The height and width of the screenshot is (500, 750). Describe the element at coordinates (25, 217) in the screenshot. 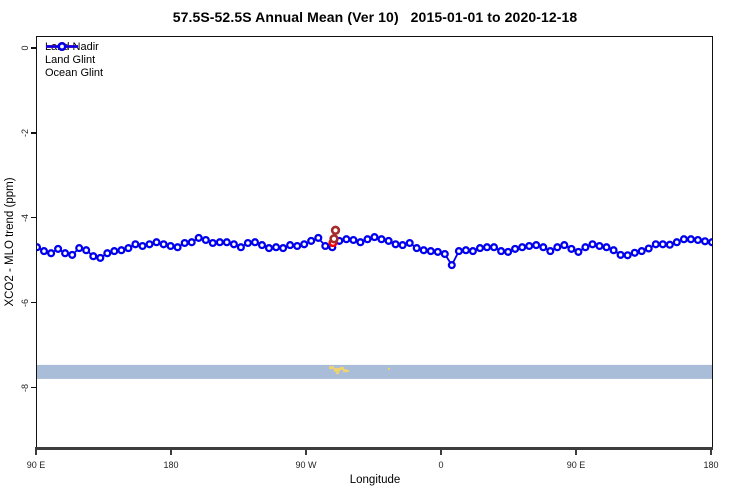

I see `y-tick-label: -4` at that location.